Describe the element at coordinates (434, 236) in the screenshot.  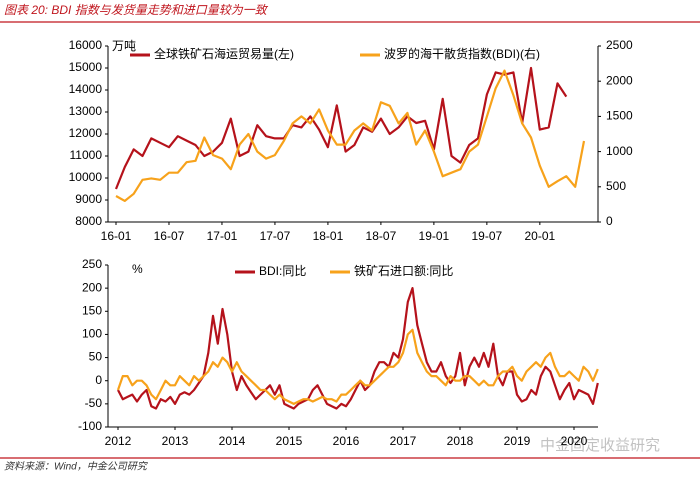
I see `x-tick-label: 19-01` at that location.